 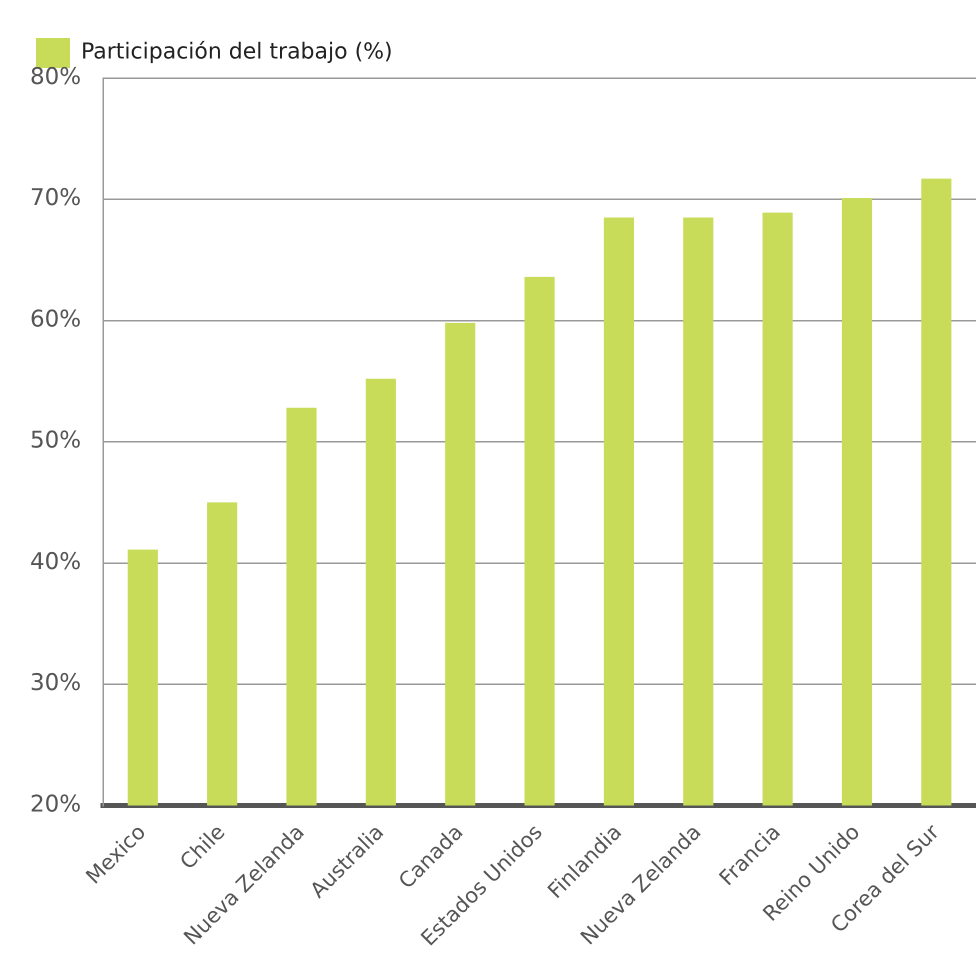 I want to click on y-tick-label: 20%, so click(x=56, y=804).